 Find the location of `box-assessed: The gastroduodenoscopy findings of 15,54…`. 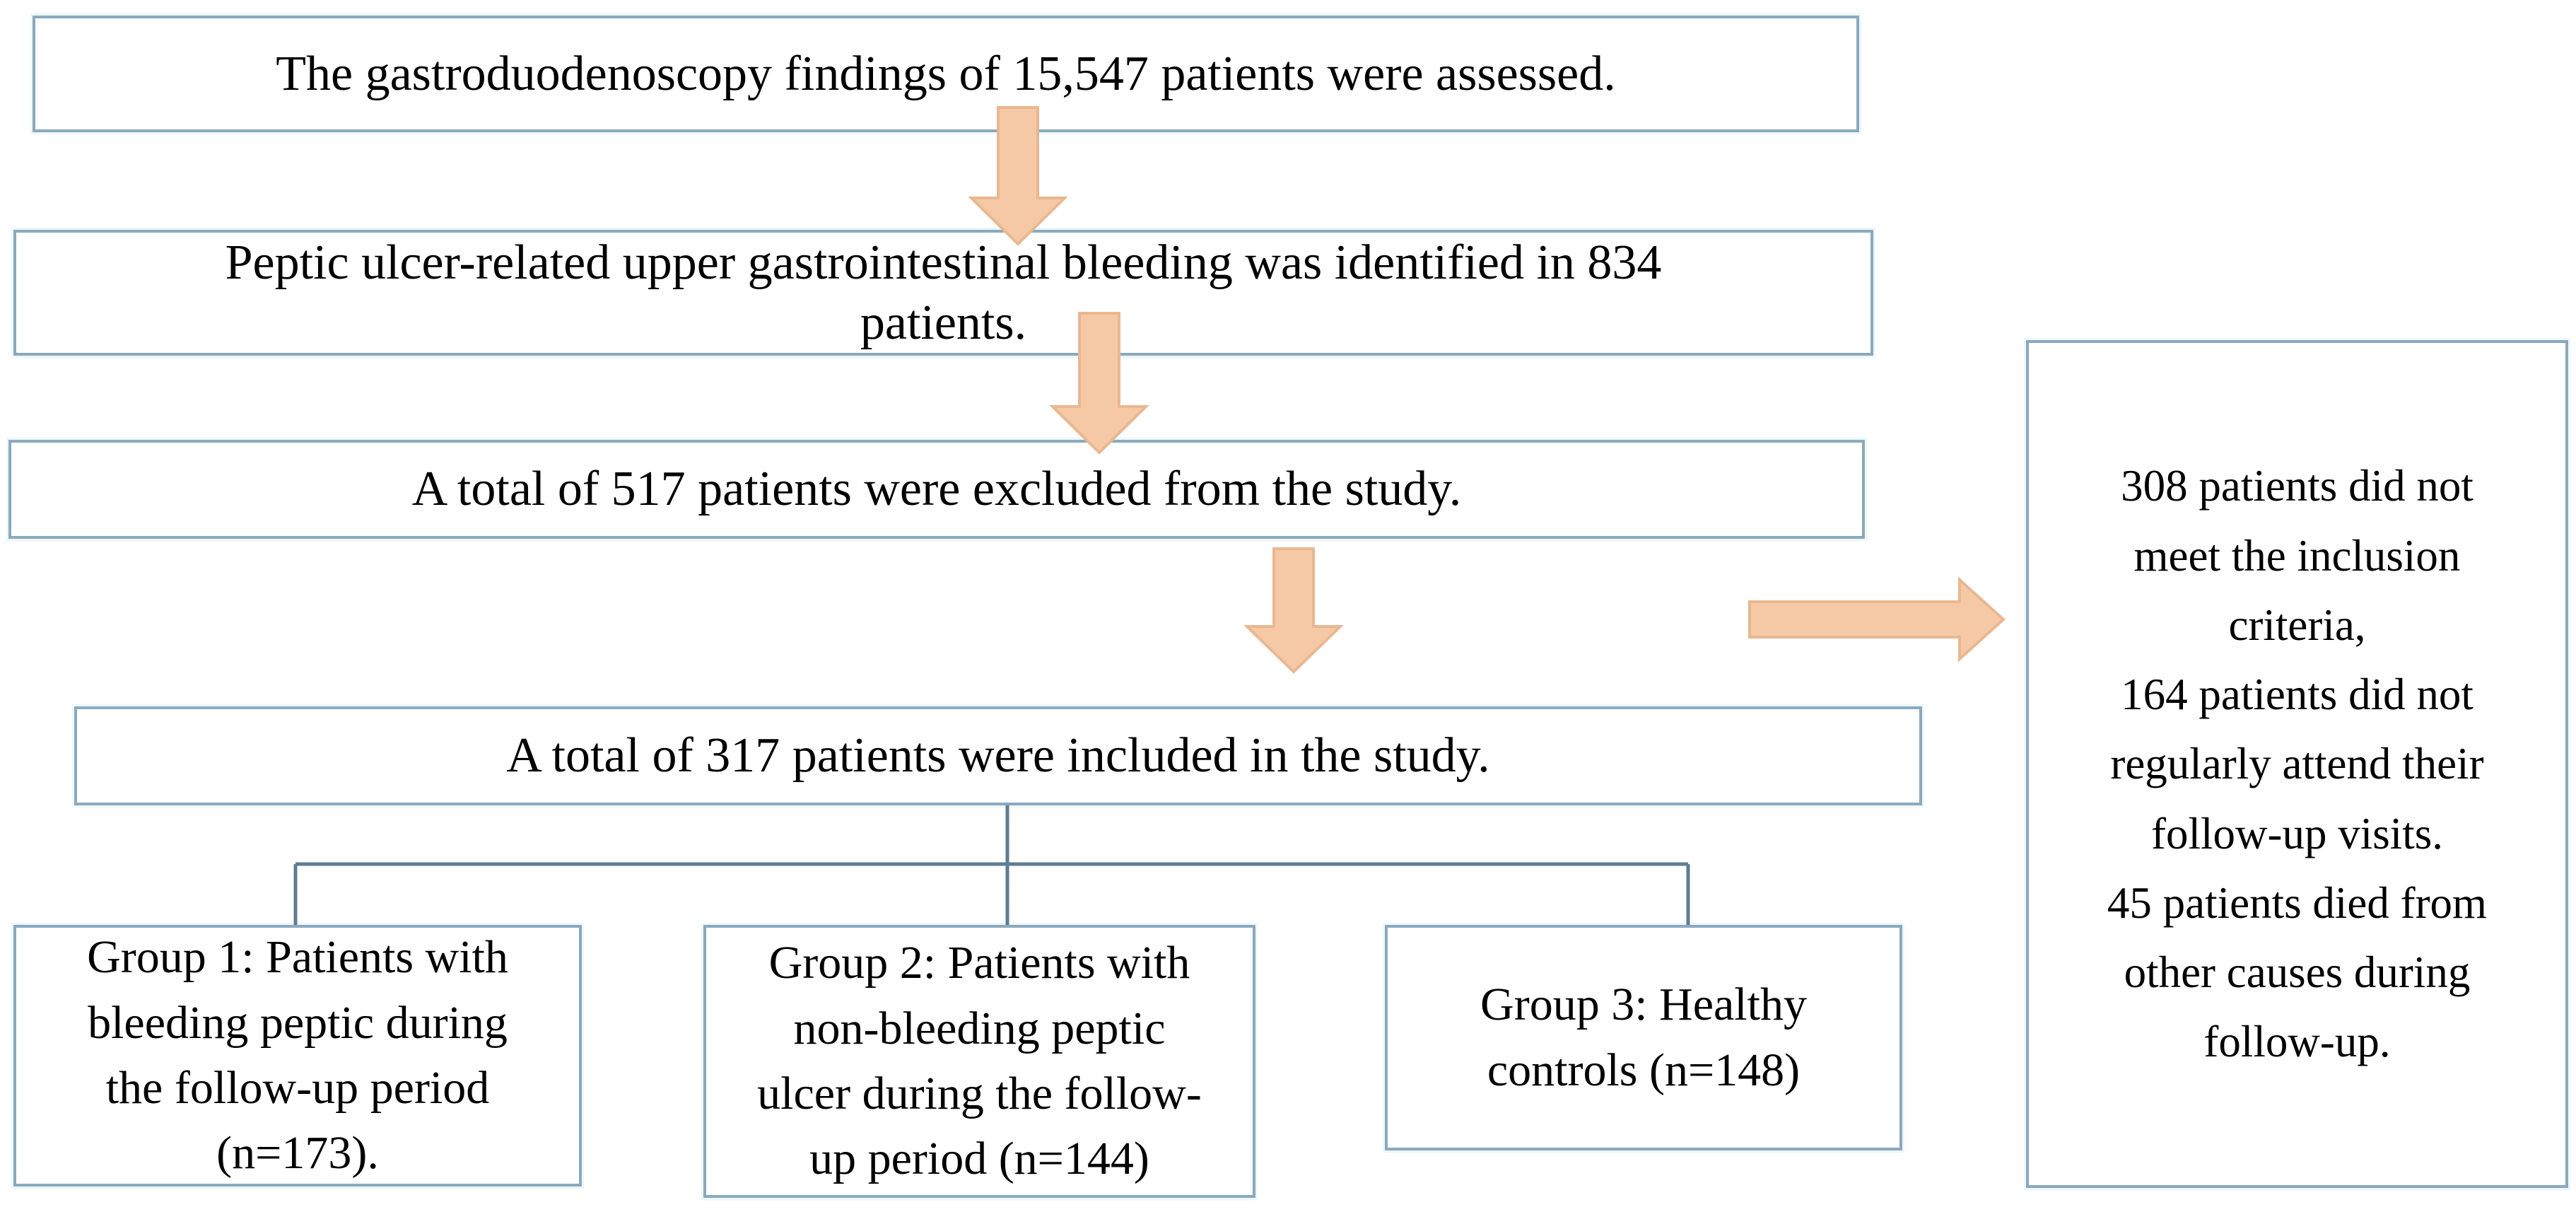

box-assessed: The gastroduodenoscopy findings of 15,54… is located at coordinates (946, 74).